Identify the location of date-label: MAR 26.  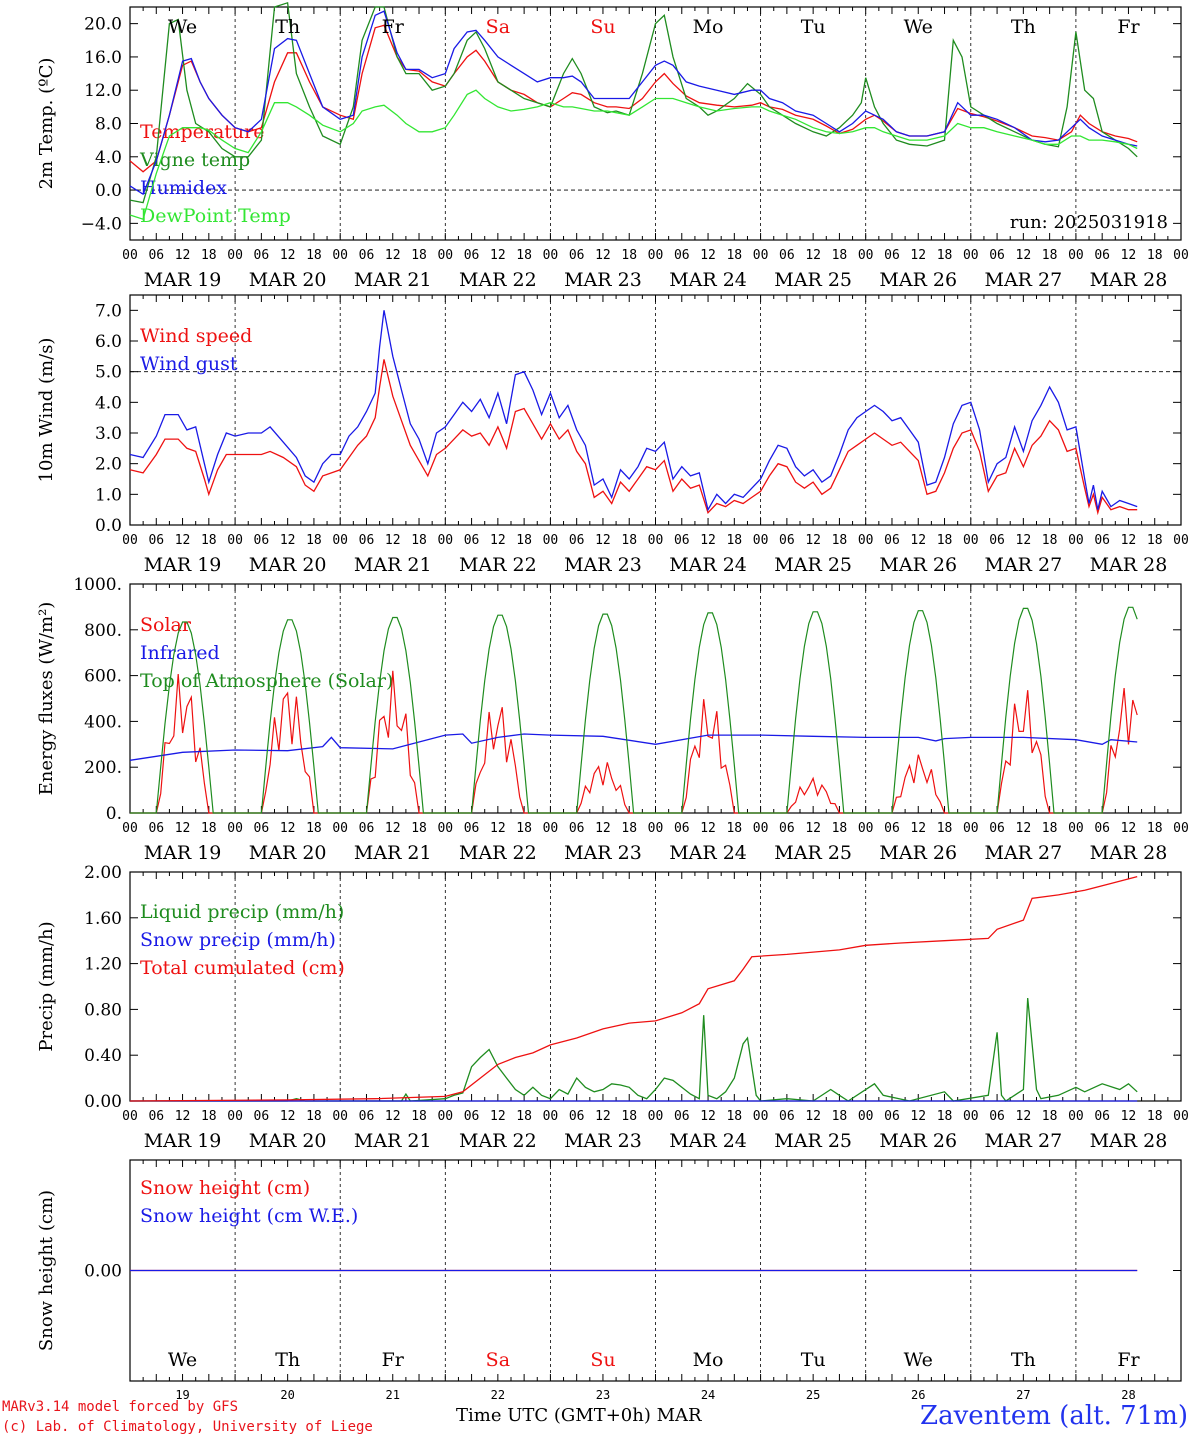
(918, 1141).